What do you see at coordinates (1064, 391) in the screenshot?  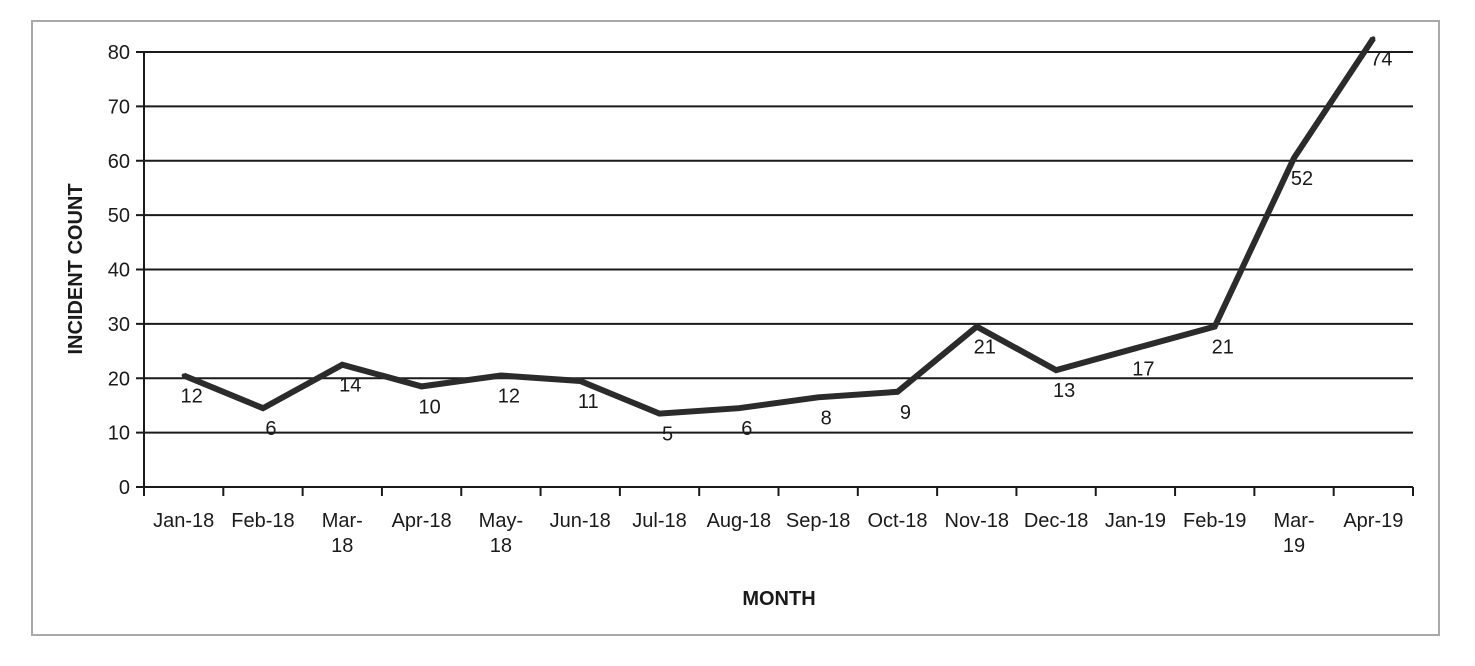 I see `data-label: 13` at bounding box center [1064, 391].